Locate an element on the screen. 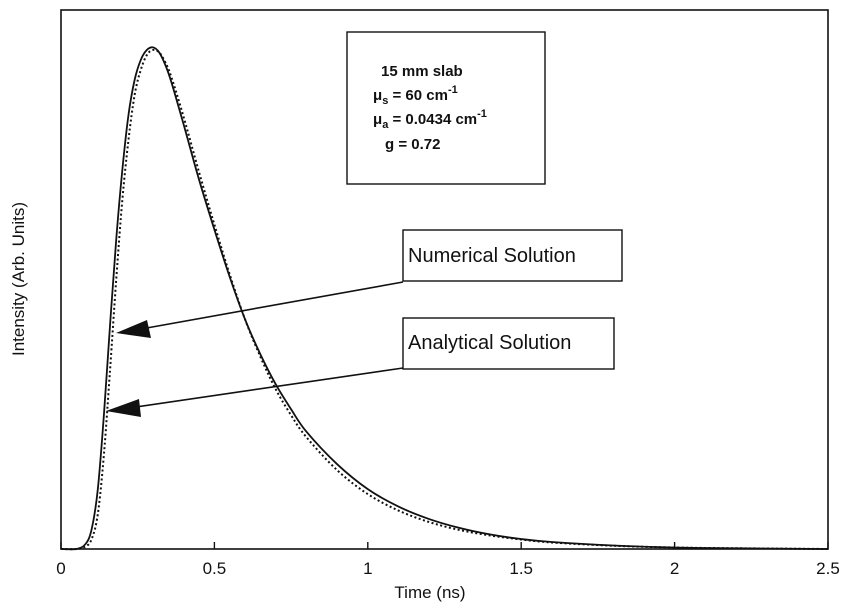 The height and width of the screenshot is (606, 844). analytical-arrow-line is located at coordinates (262, 388).